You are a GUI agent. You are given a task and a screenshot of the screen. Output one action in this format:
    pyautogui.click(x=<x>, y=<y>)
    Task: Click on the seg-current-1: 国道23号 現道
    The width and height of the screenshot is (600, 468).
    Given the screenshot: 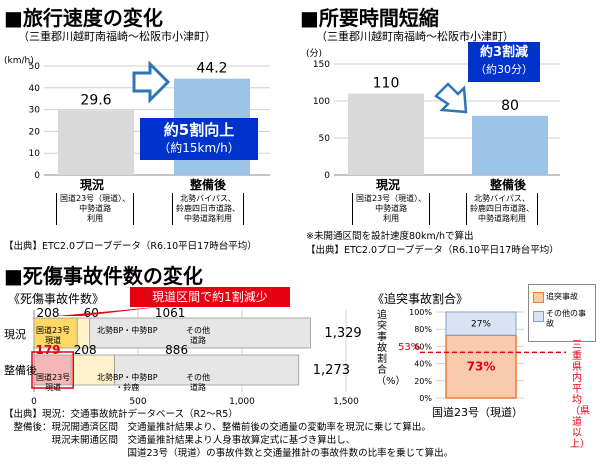 What is the action you would take?
    pyautogui.click(x=53, y=335)
    